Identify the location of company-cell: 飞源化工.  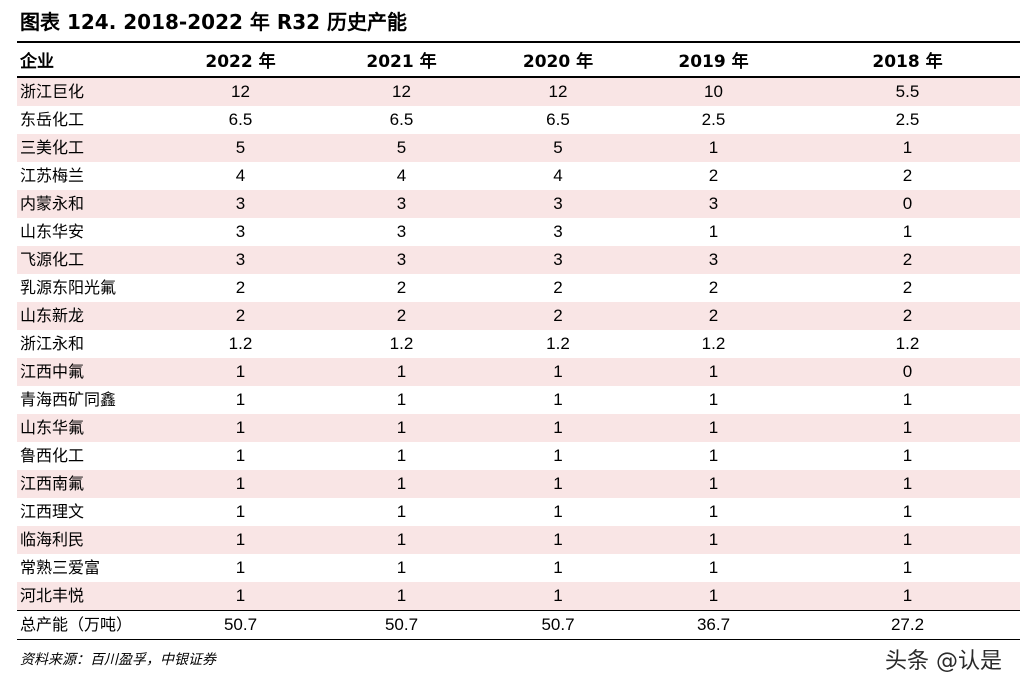
(52, 259).